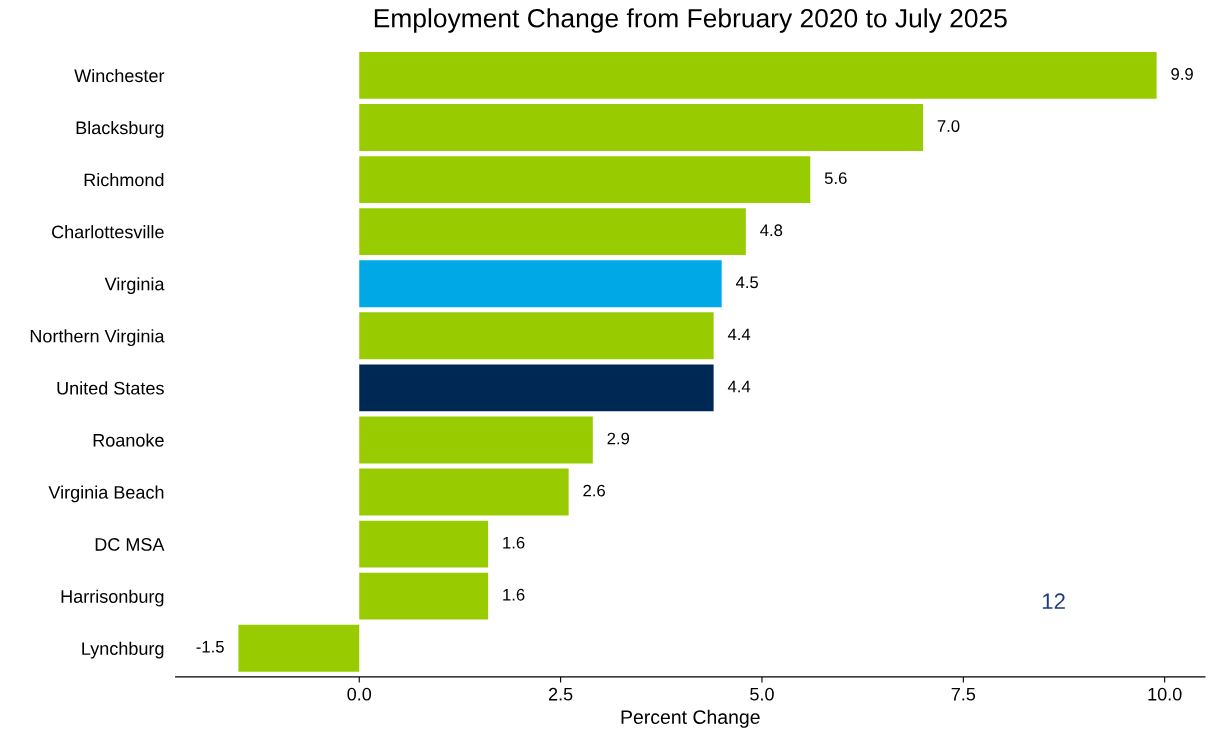 The height and width of the screenshot is (731, 1211). I want to click on data-label: -1.5, so click(210, 647).